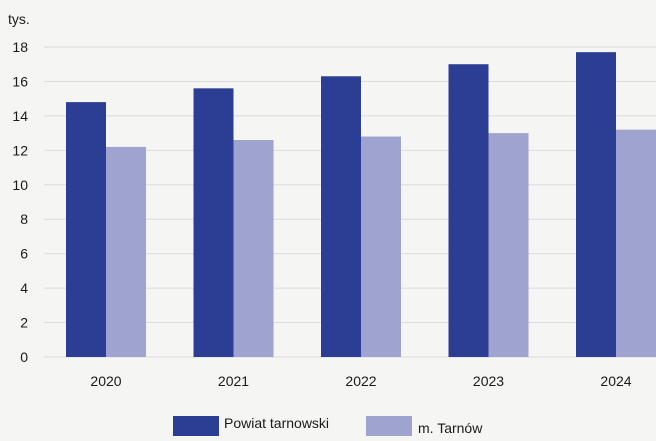 The width and height of the screenshot is (656, 441). Describe the element at coordinates (24, 219) in the screenshot. I see `y-tick-label: 8` at that location.